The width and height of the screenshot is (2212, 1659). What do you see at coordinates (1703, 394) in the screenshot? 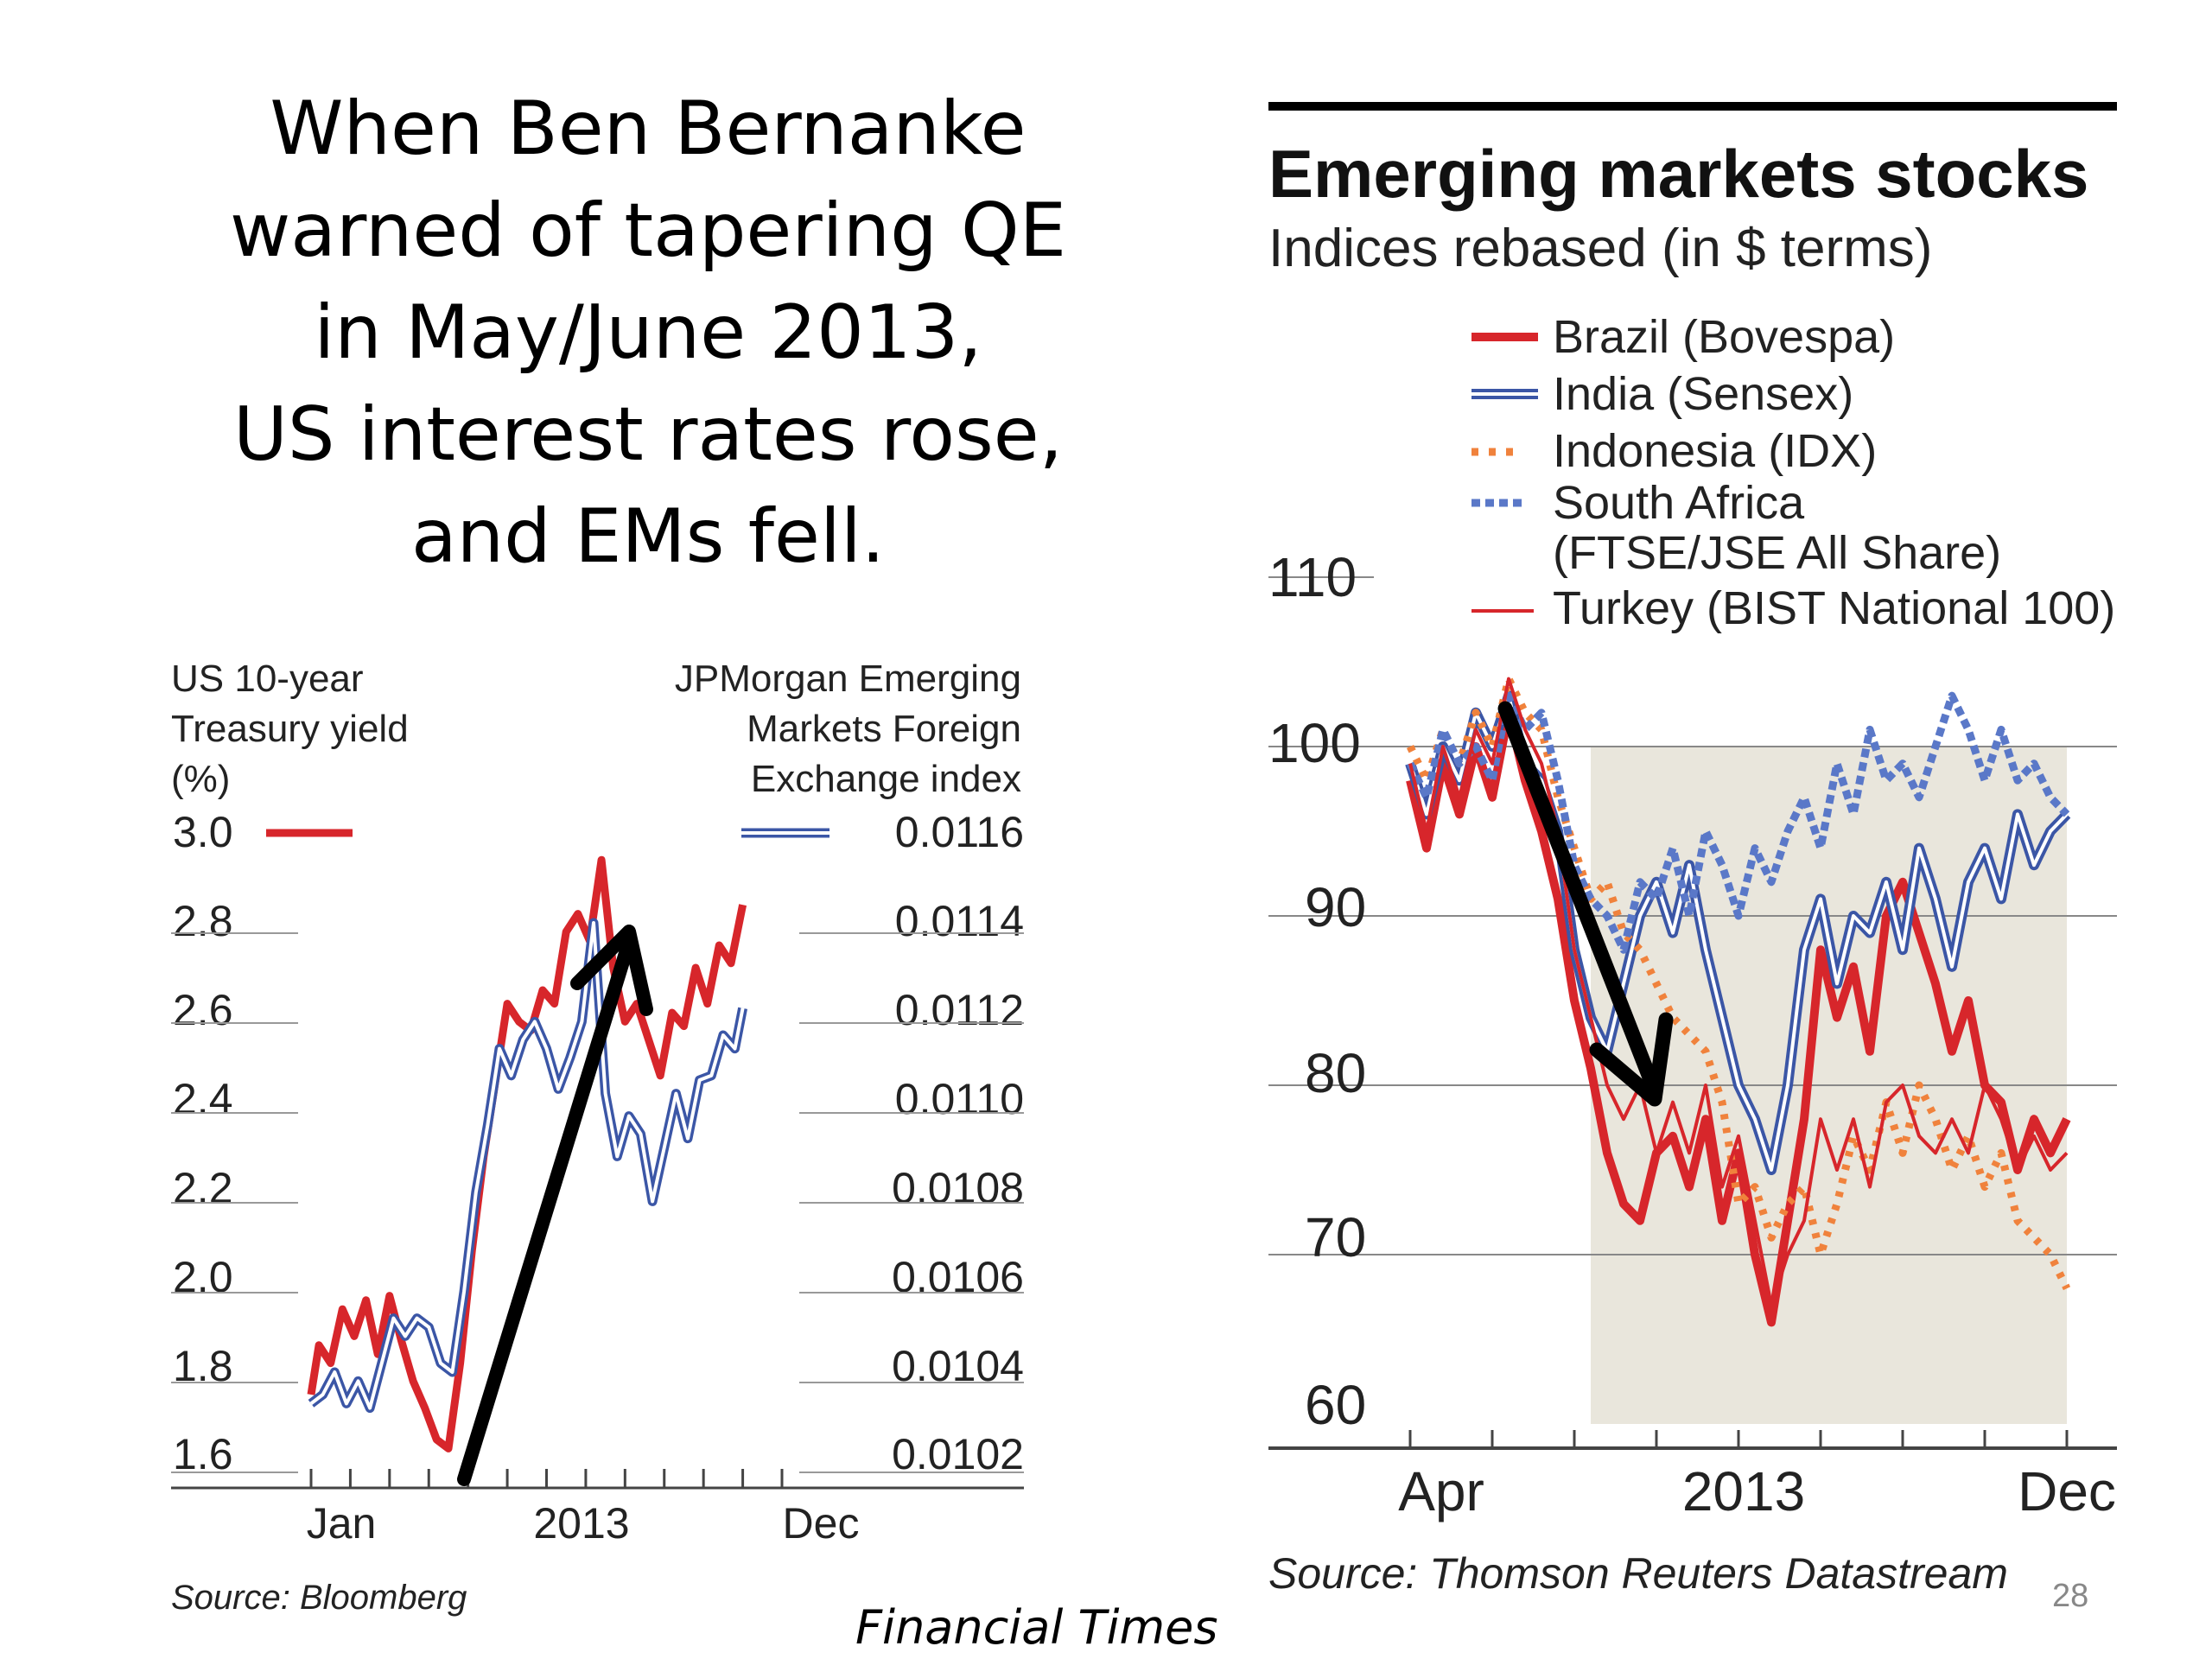
I see `legend-label-india: India (Sensex)` at bounding box center [1703, 394].